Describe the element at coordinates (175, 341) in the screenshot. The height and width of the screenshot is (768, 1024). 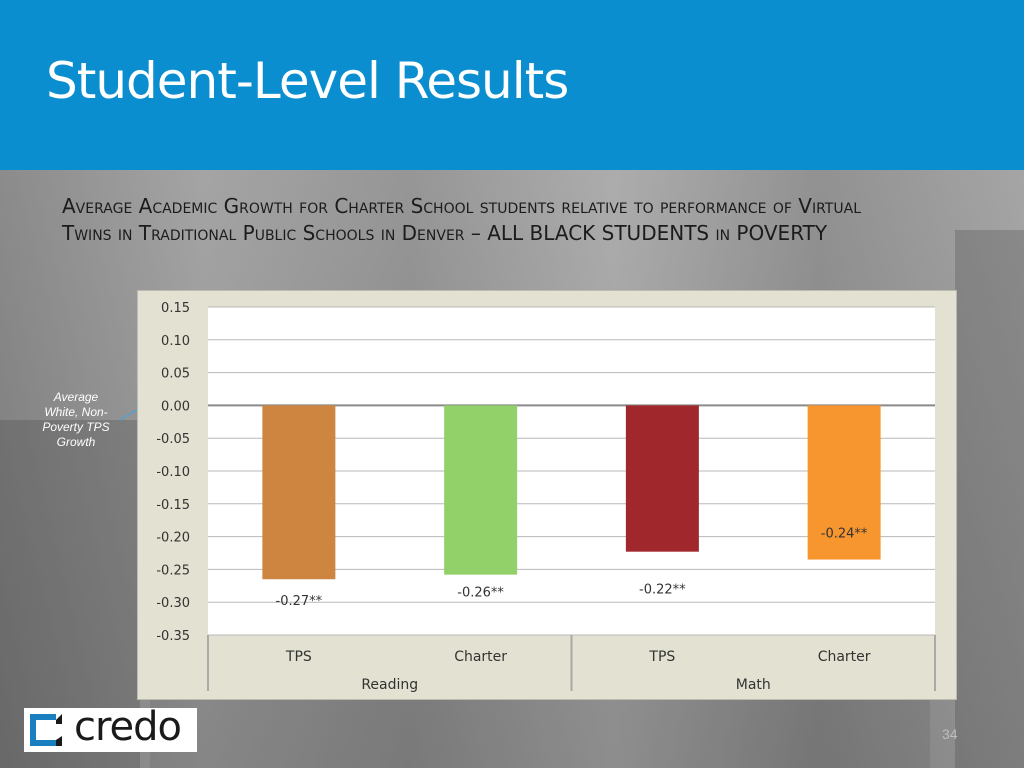
I see `y-tick-label: 0.10` at that location.